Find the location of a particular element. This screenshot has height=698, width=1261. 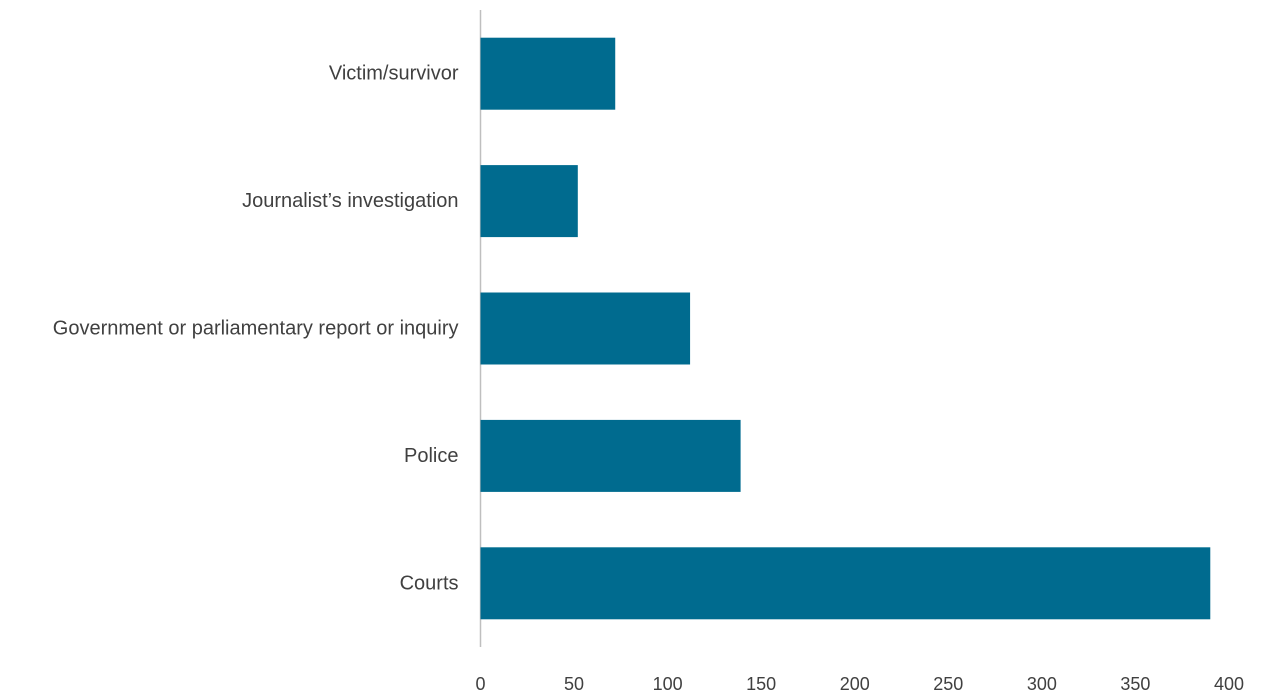

category-label-0: Victim/survivor is located at coordinates (394, 74).